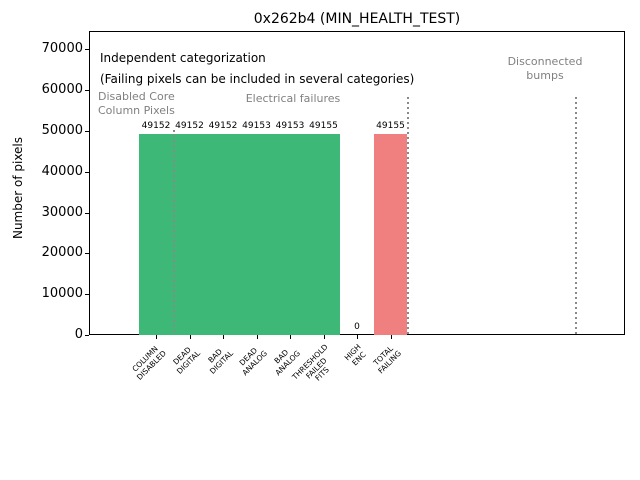 This screenshot has height=480, width=640. I want to click on region-label-disconnected-bumps: Disconnected bumps, so click(545, 68).